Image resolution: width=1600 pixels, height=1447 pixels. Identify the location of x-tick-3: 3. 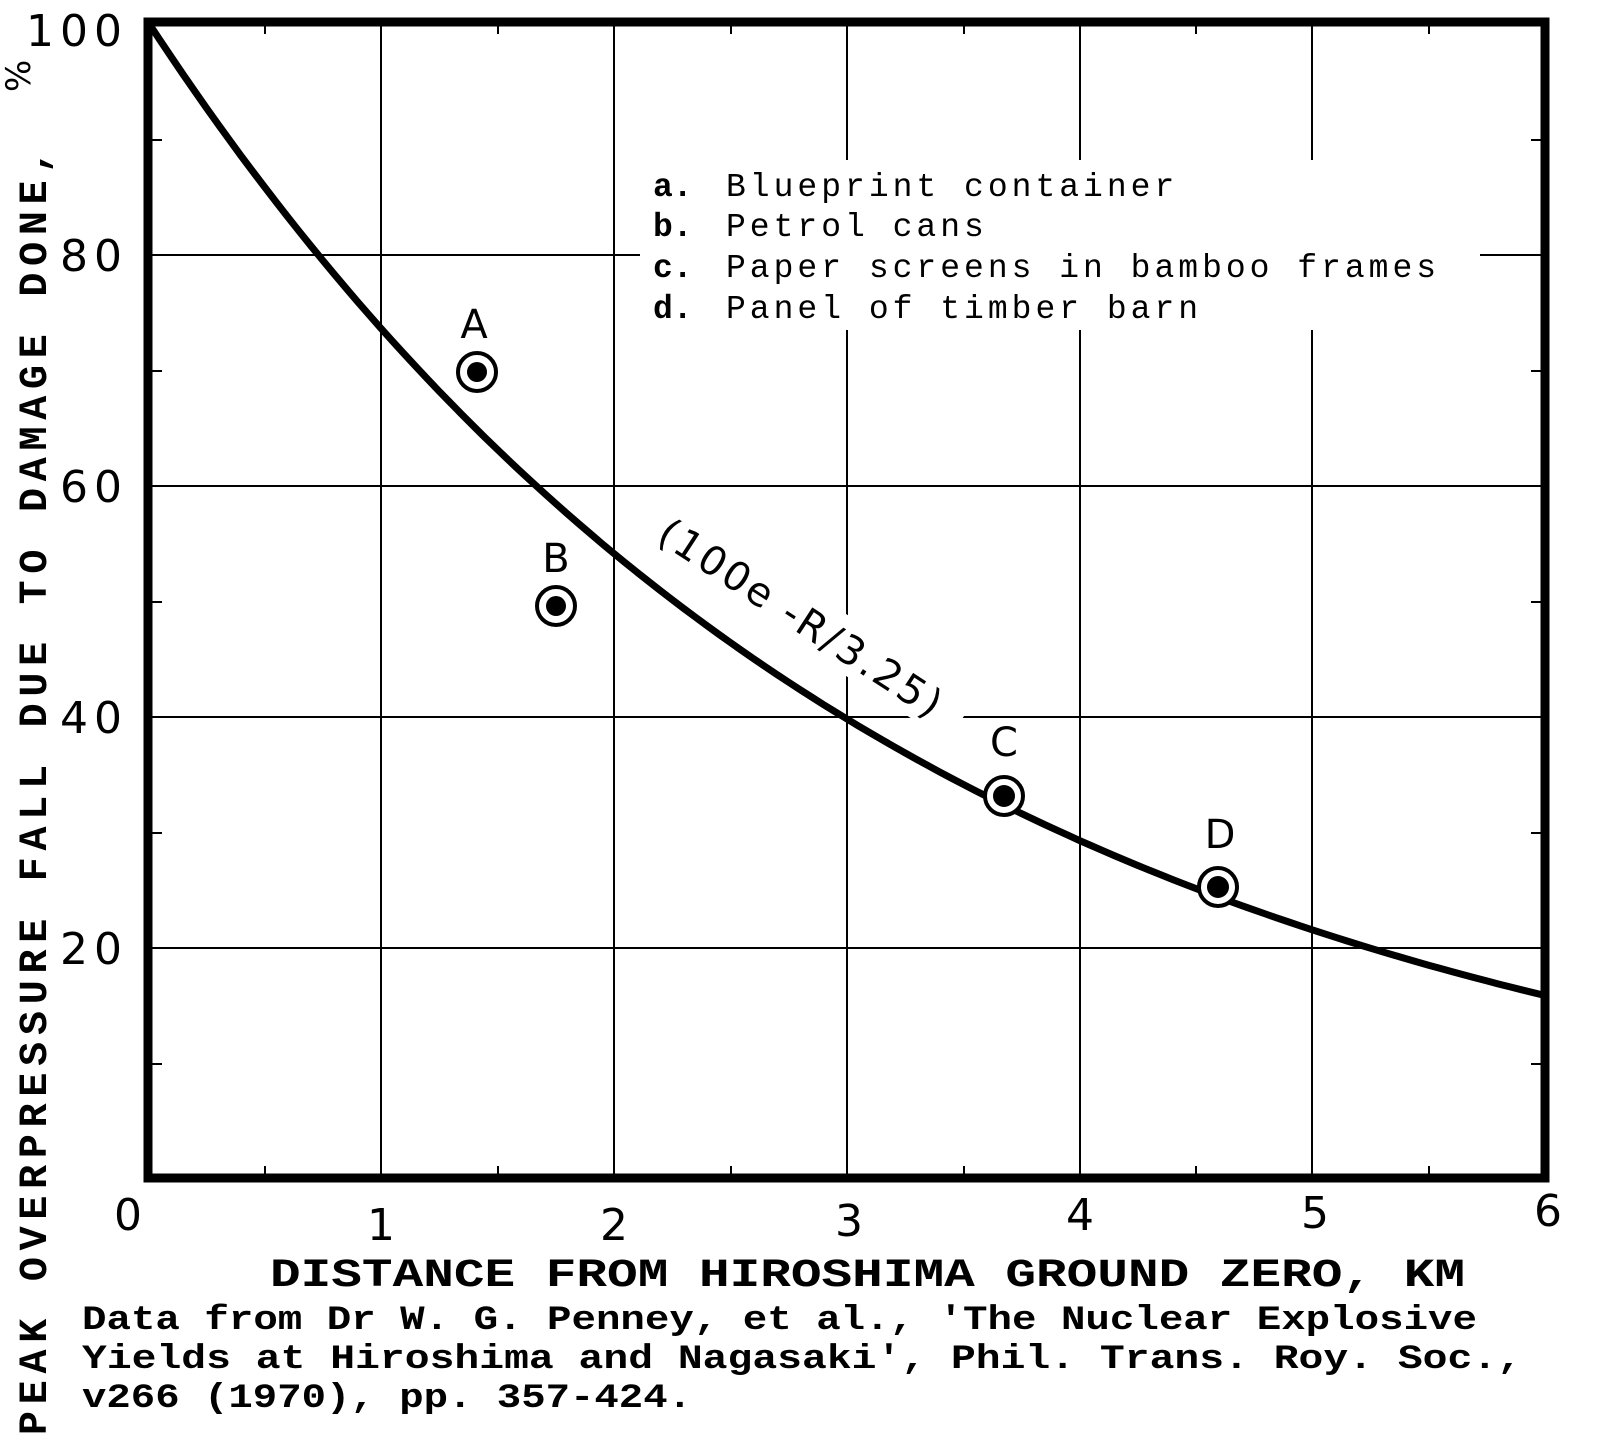
(849, 1221).